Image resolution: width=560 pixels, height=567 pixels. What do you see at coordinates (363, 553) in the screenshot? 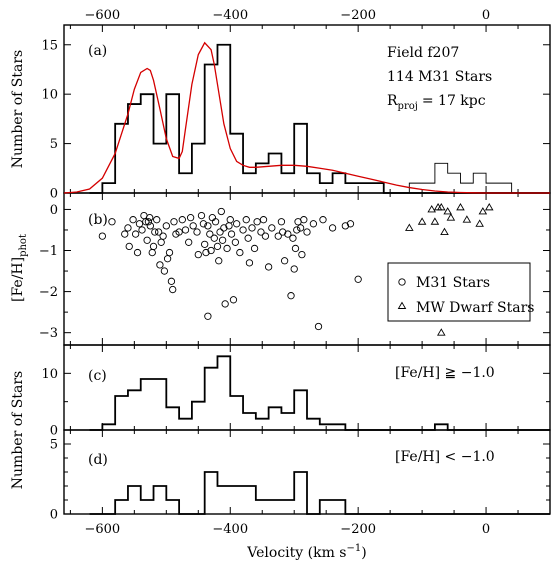
I see `x-axis-label-end: )` at bounding box center [363, 553].